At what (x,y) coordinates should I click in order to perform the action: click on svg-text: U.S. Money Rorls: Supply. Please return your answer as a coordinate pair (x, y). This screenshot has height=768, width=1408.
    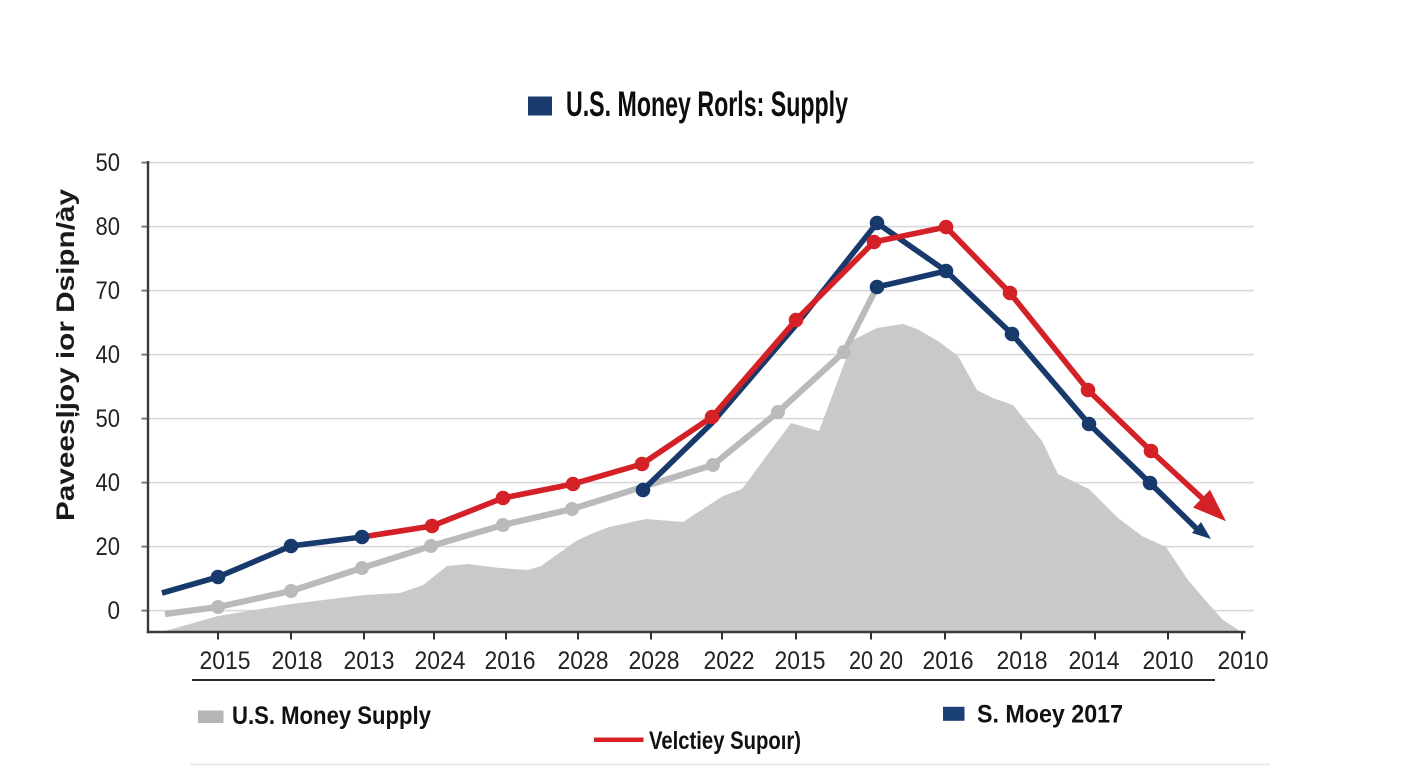
    Looking at the image, I should click on (707, 104).